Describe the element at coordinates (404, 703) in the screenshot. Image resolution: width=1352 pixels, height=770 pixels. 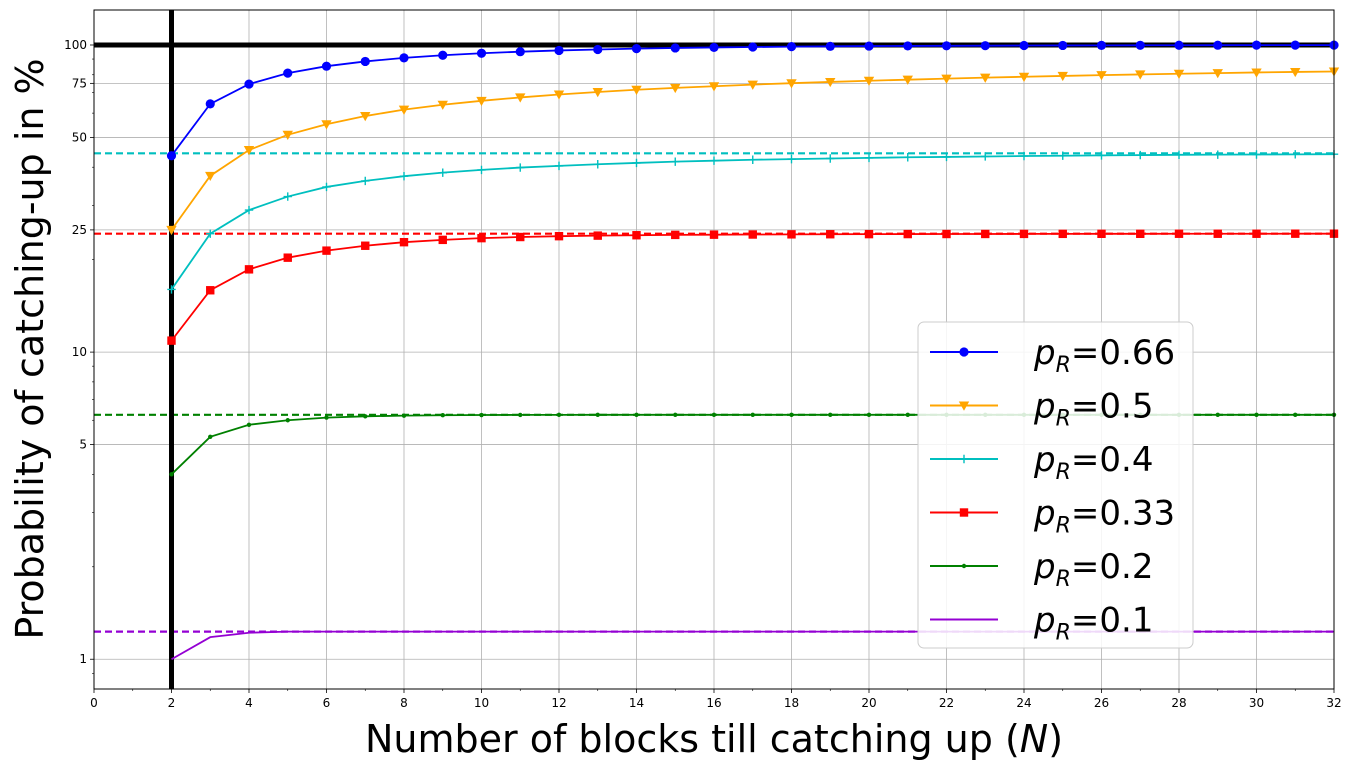
I see `x-tick-label: 8` at that location.